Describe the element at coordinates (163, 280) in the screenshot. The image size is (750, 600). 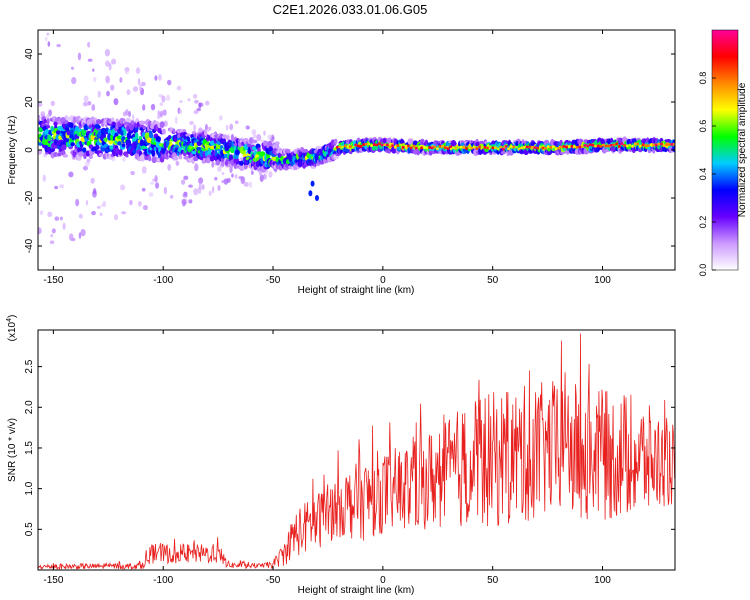
I see `spectrogram-x-tick-label: -100` at that location.